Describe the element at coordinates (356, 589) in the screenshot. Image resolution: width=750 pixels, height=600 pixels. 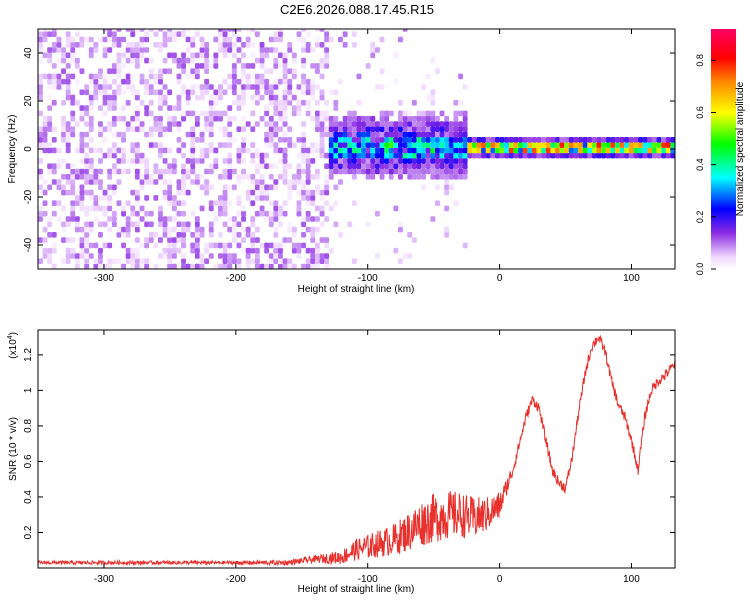
I see `snr-x-label: Height of straight line (km)` at that location.